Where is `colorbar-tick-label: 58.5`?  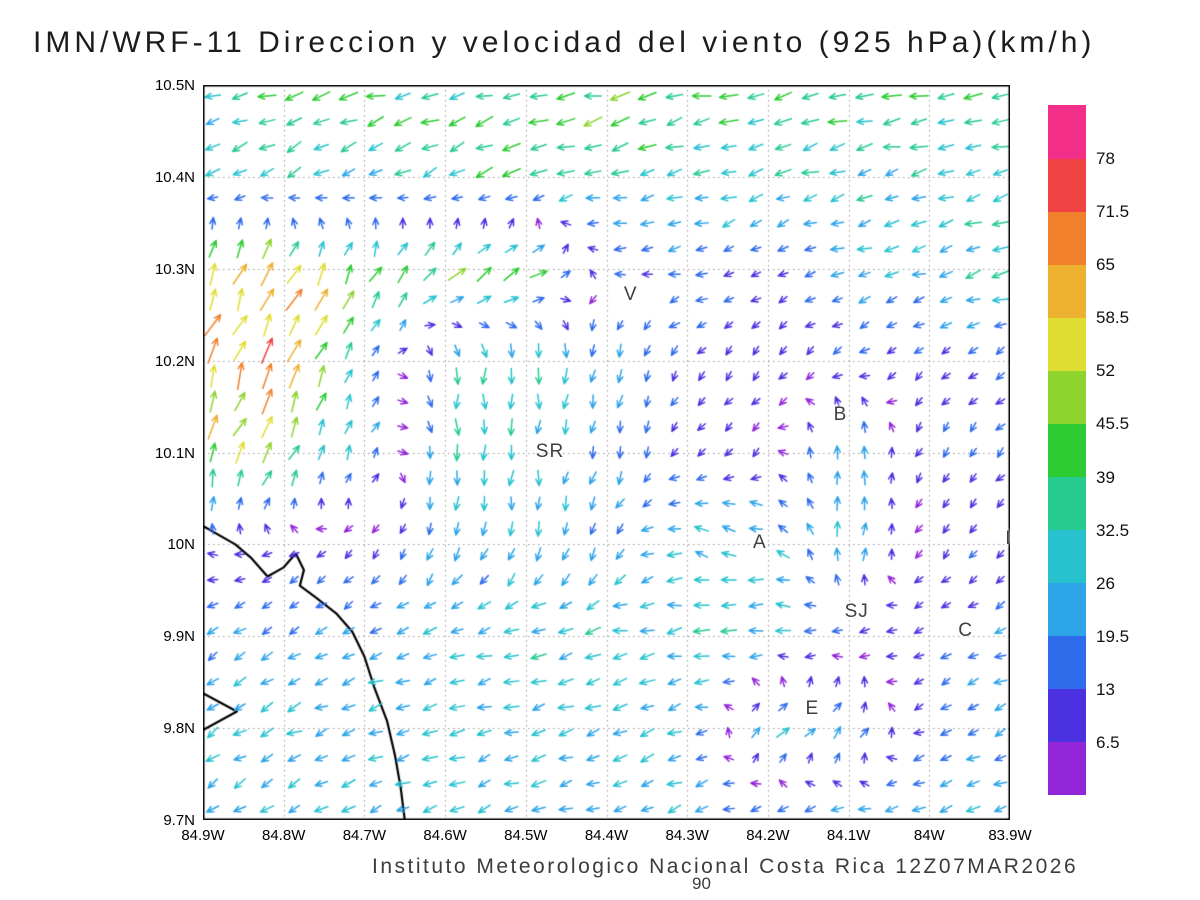
colorbar-tick-label: 58.5 is located at coordinates (1113, 318).